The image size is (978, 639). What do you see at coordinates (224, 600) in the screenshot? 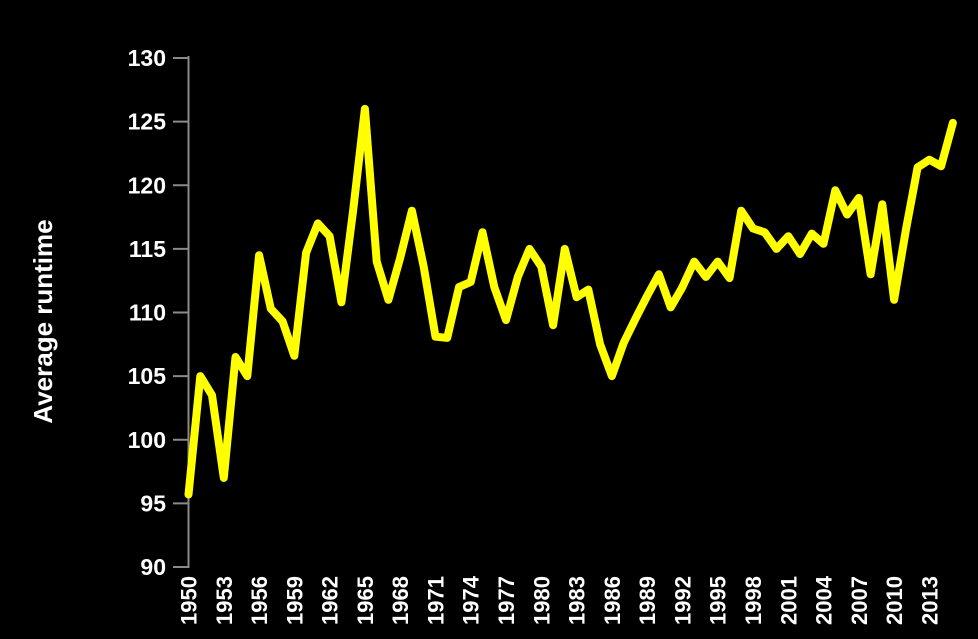
I see `x-tick-label: 1953` at bounding box center [224, 600].